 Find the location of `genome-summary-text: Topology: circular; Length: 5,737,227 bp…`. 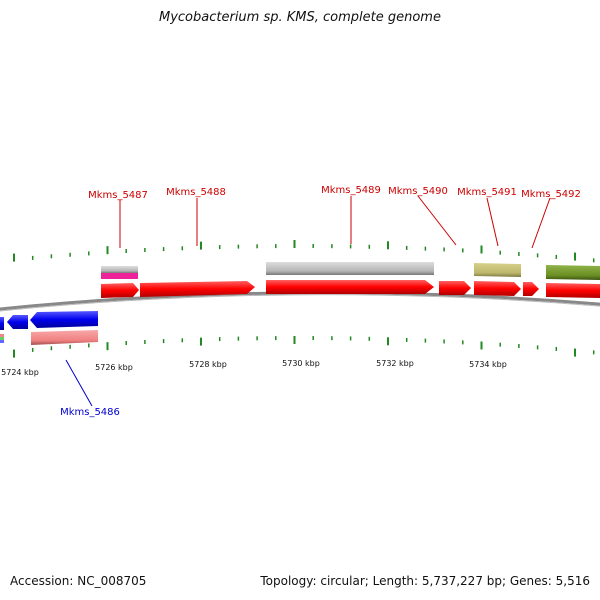

genome-summary-text: Topology: circular; Length: 5,737,227 bp… is located at coordinates (425, 581).